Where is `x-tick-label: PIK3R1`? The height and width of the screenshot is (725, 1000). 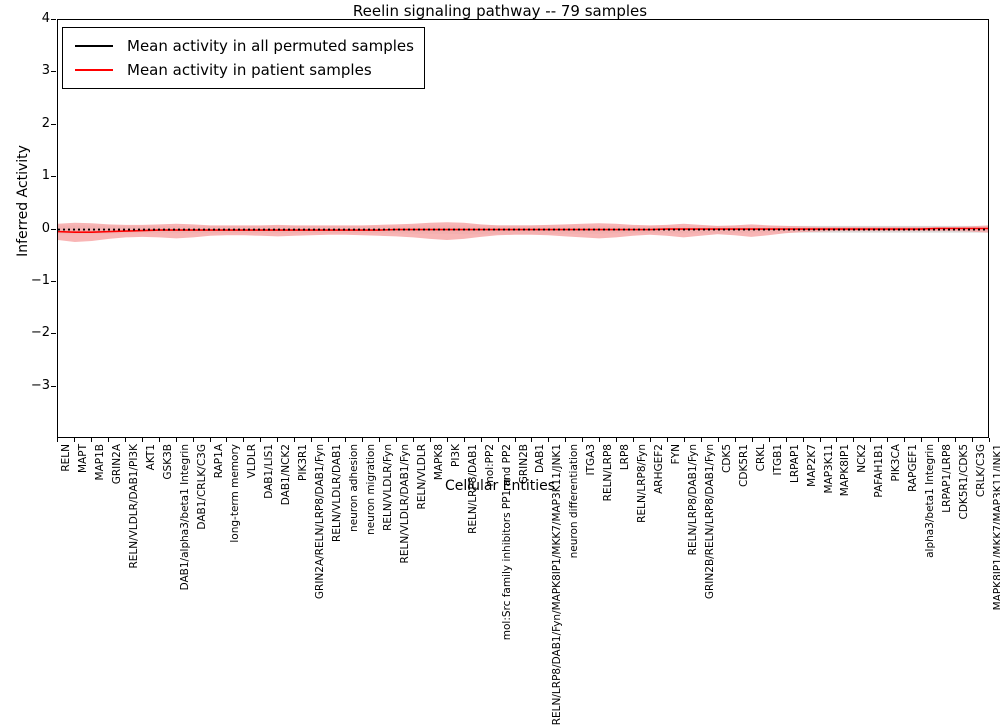 x-tick-label: PIK3R1 is located at coordinates (303, 462).